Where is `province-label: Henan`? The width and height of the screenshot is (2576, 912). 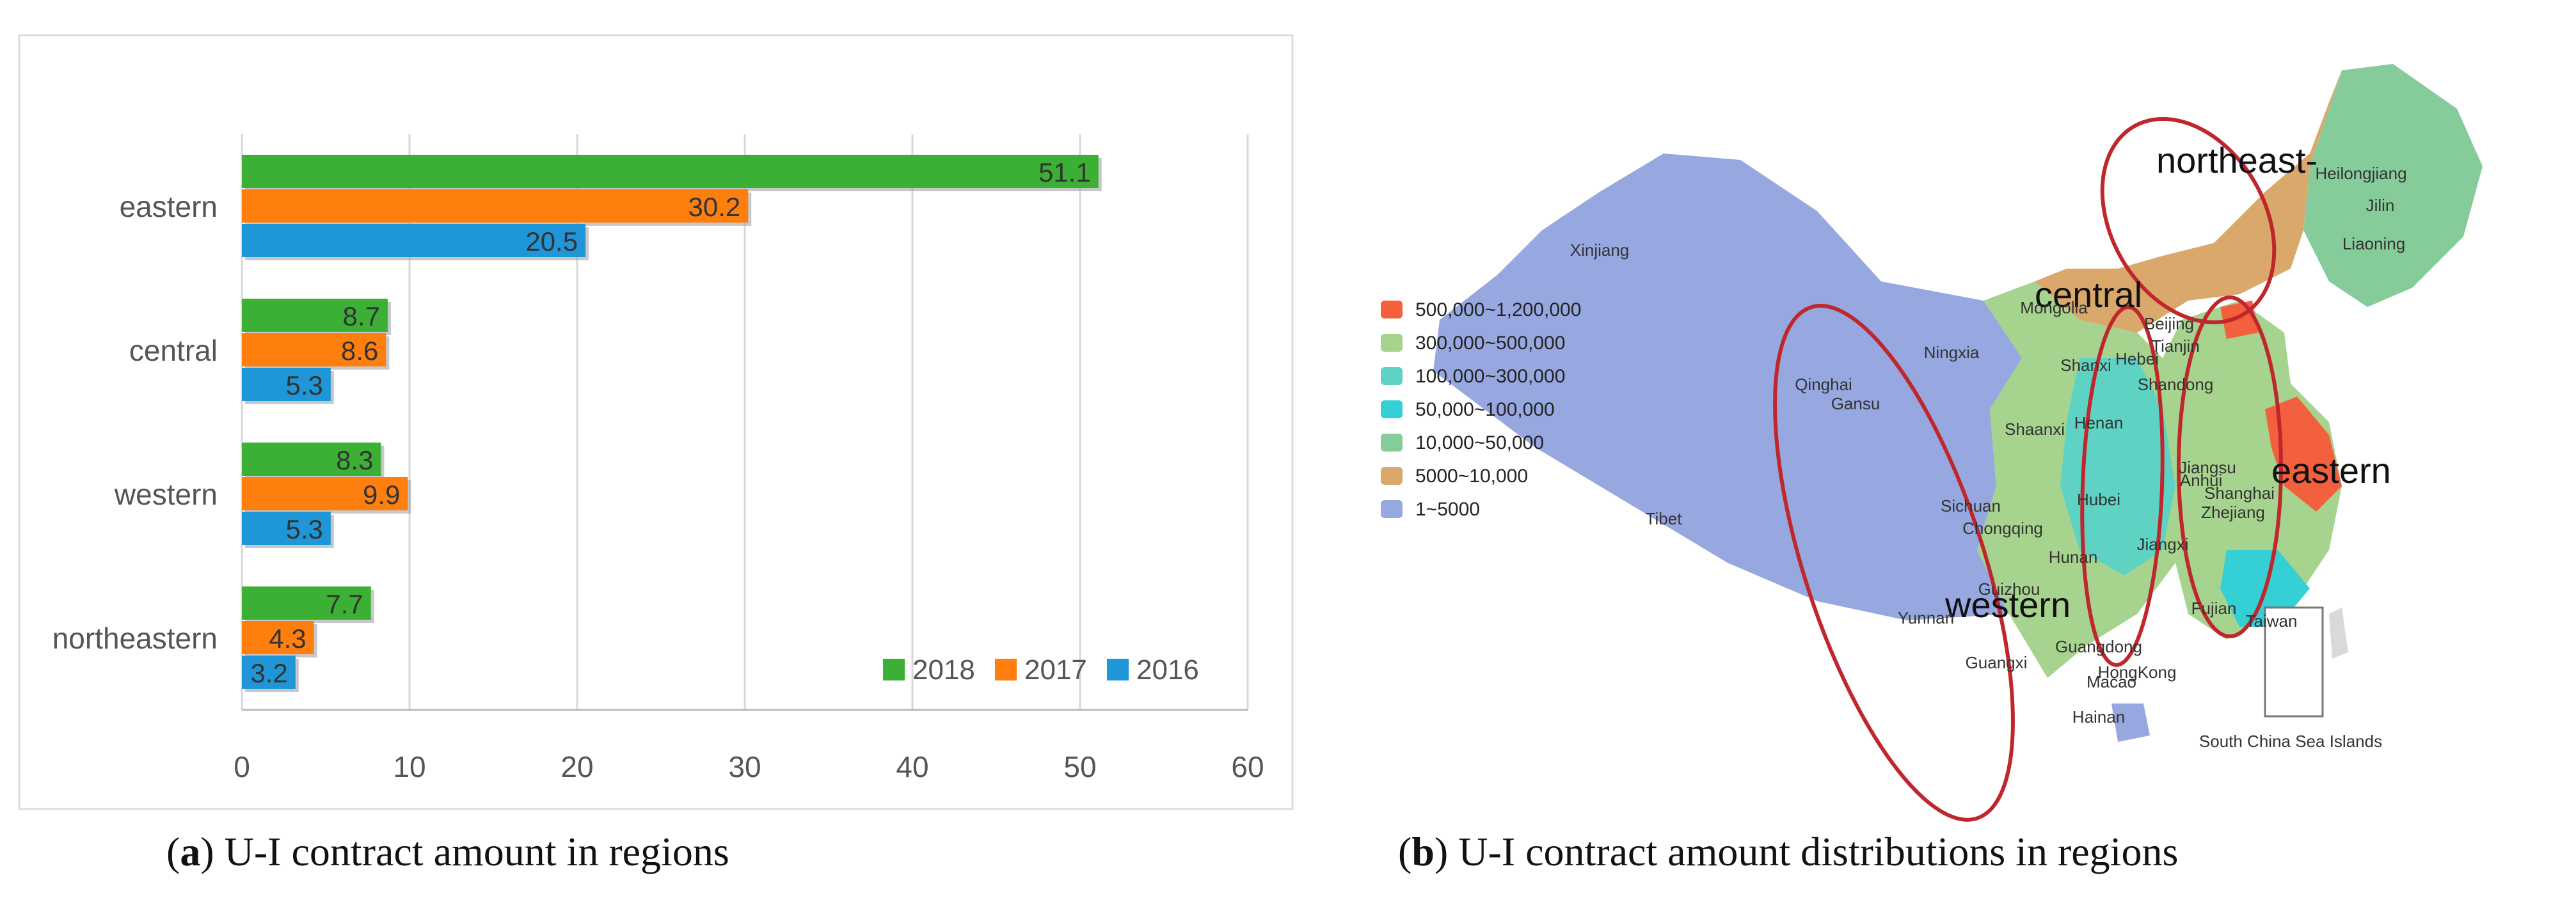
province-label: Henan is located at coordinates (2099, 422).